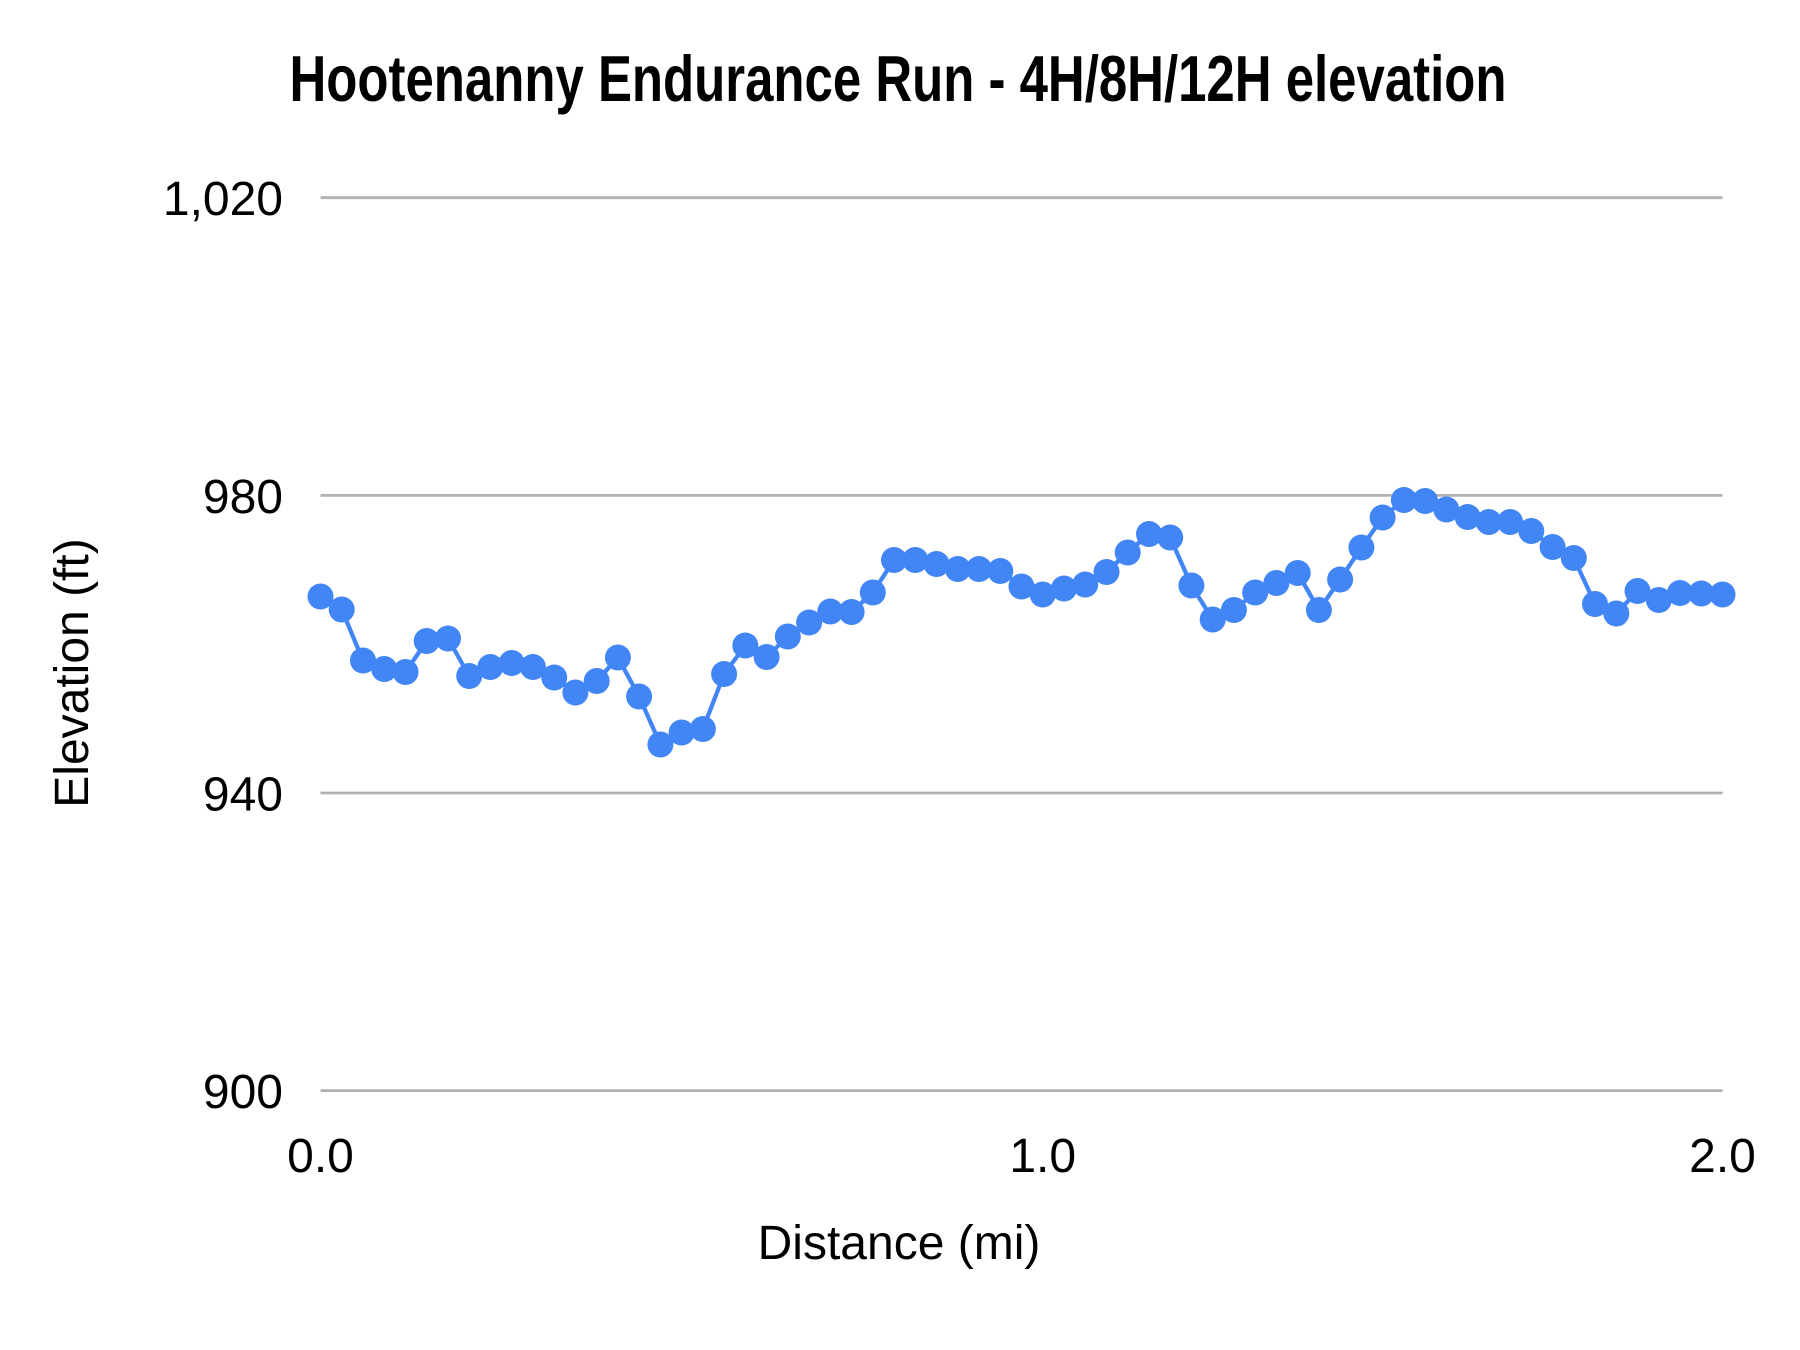 The image size is (1800, 1350). I want to click on svg-text: 980, so click(243, 497).